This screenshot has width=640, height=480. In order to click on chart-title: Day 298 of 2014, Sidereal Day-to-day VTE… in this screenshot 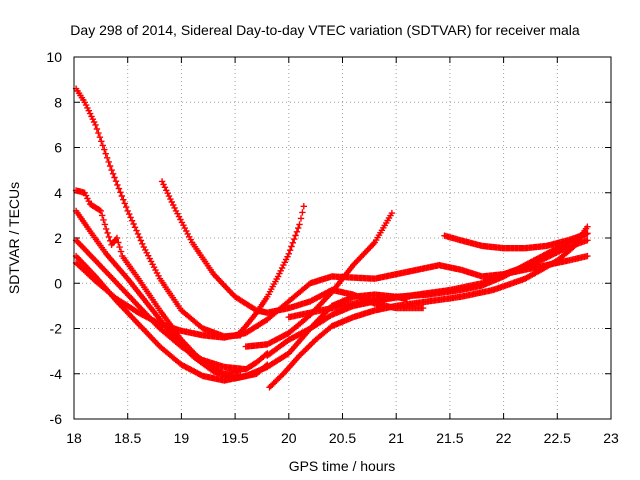, I will do `click(325, 30)`.